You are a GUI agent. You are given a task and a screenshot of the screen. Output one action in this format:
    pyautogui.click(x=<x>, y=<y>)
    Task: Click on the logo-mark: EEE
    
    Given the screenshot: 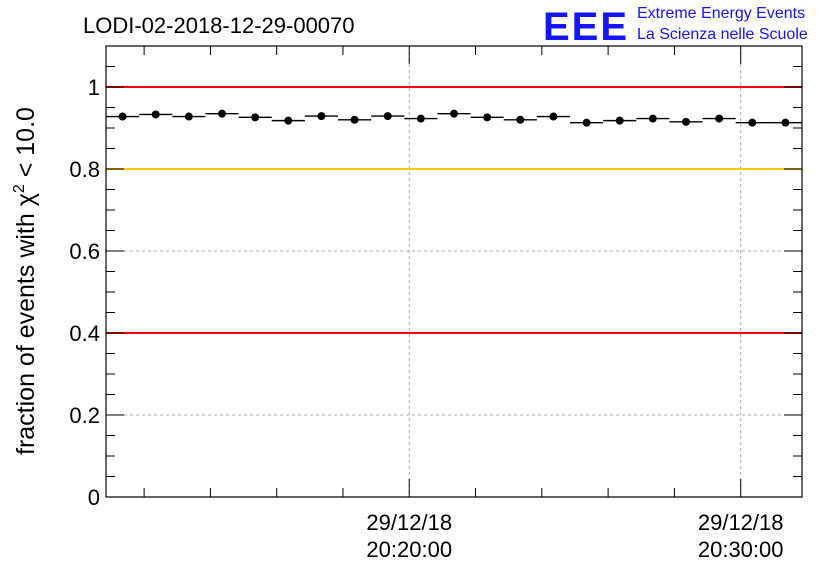 What is the action you would take?
    pyautogui.click(x=586, y=27)
    